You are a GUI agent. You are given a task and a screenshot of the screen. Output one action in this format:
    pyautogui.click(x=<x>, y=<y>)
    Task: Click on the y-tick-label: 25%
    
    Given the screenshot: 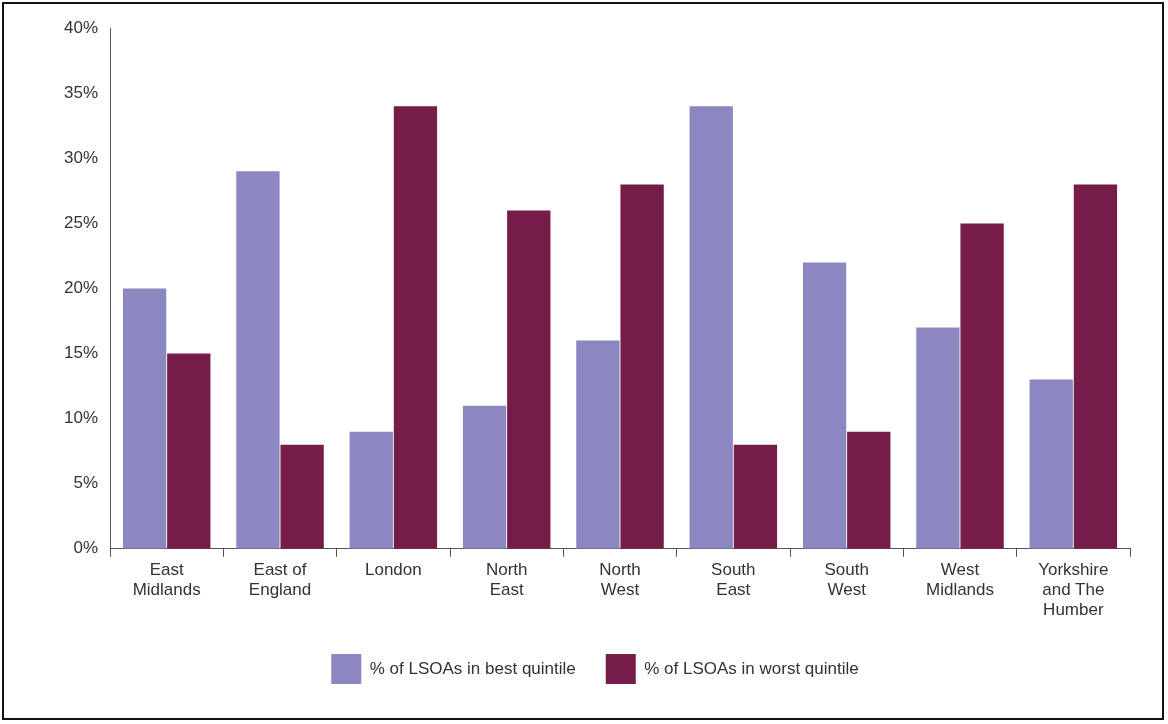 What is the action you would take?
    pyautogui.click(x=81, y=223)
    